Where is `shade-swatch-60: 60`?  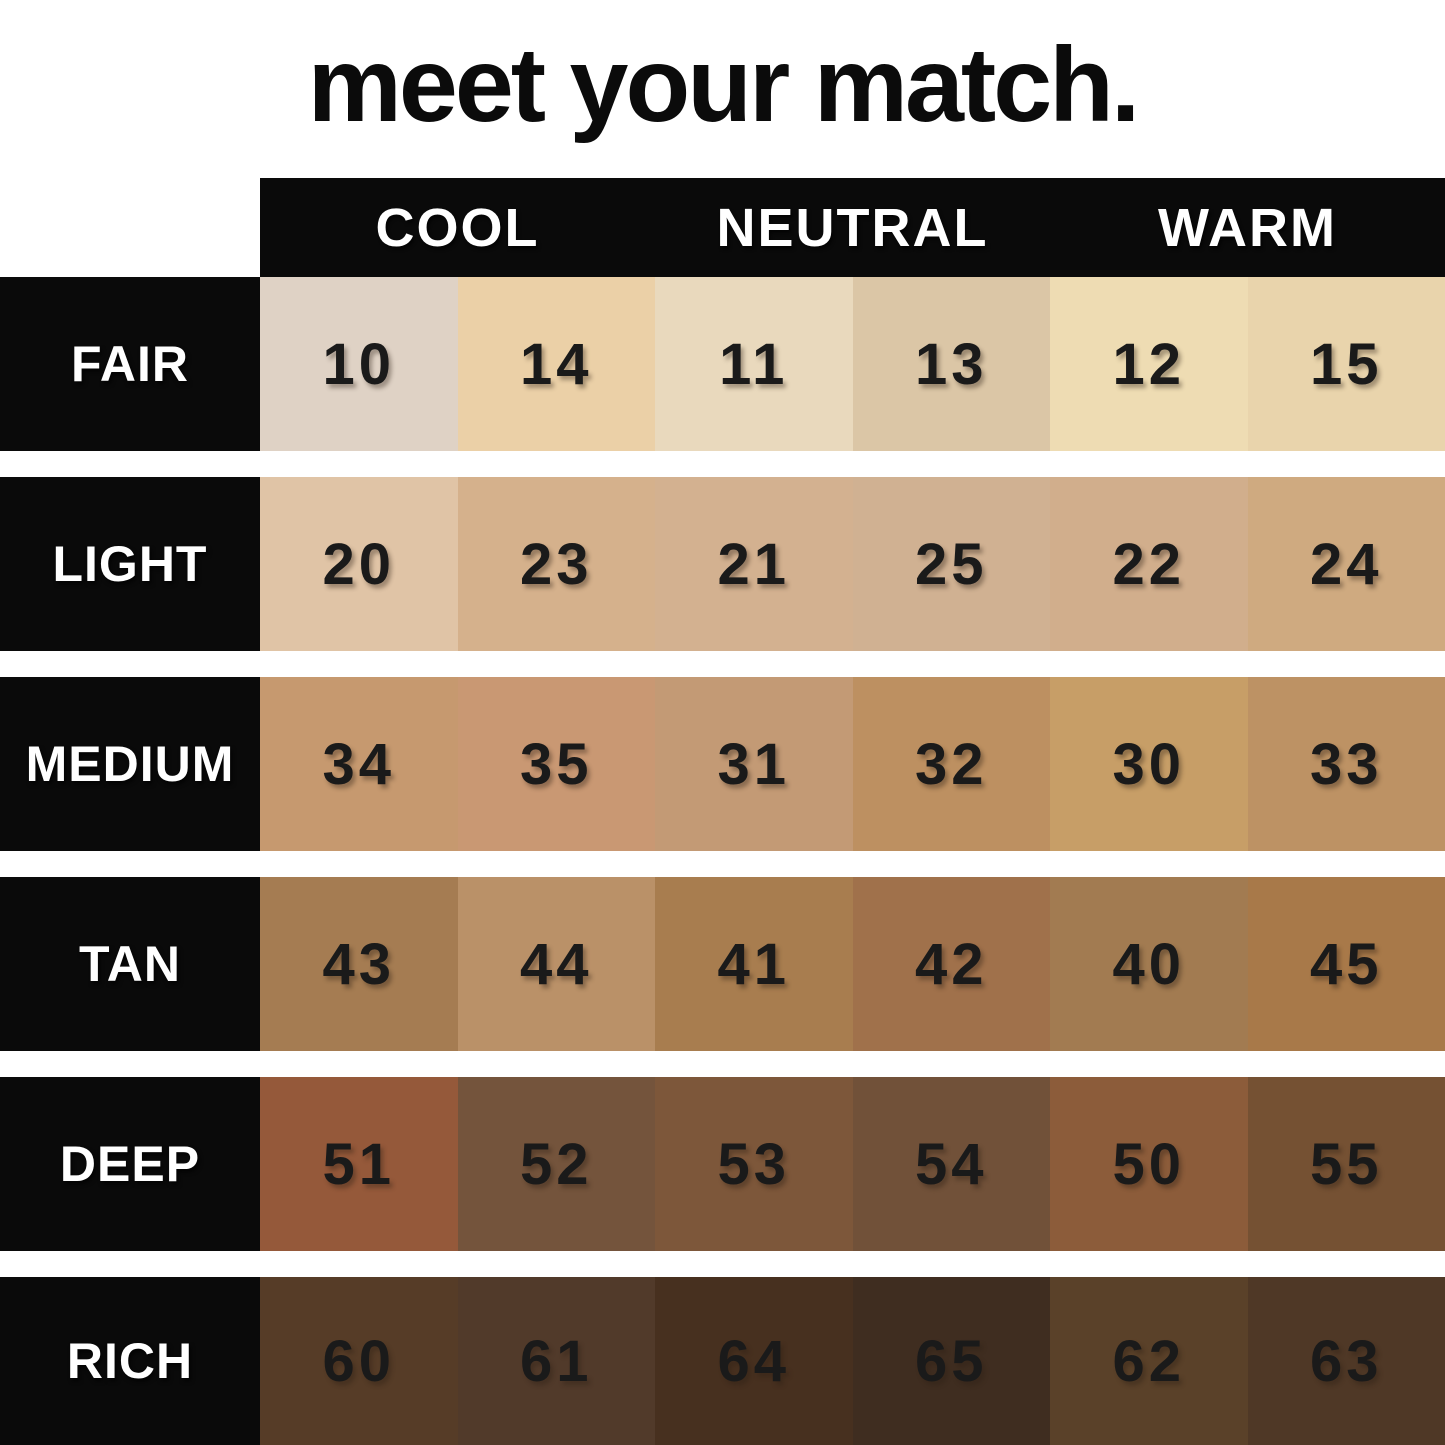
shade-swatch-60: 60 is located at coordinates (359, 1361).